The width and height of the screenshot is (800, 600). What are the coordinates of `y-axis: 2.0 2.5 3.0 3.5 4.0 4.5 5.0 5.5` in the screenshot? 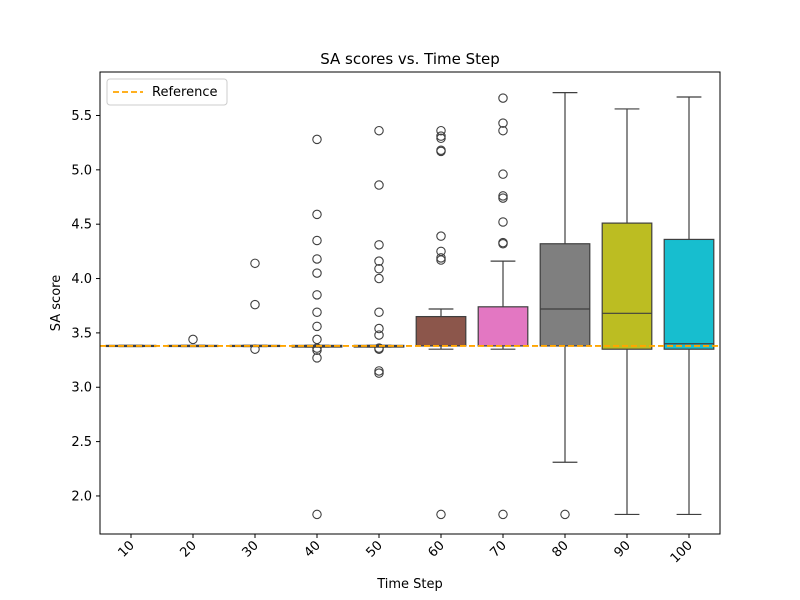 It's located at (85, 306).